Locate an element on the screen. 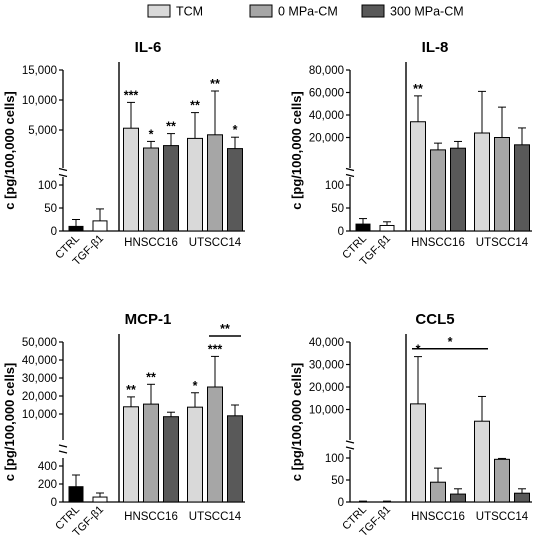 The height and width of the screenshot is (548, 550). y-tick-label: 80,000 is located at coordinates (326, 71).